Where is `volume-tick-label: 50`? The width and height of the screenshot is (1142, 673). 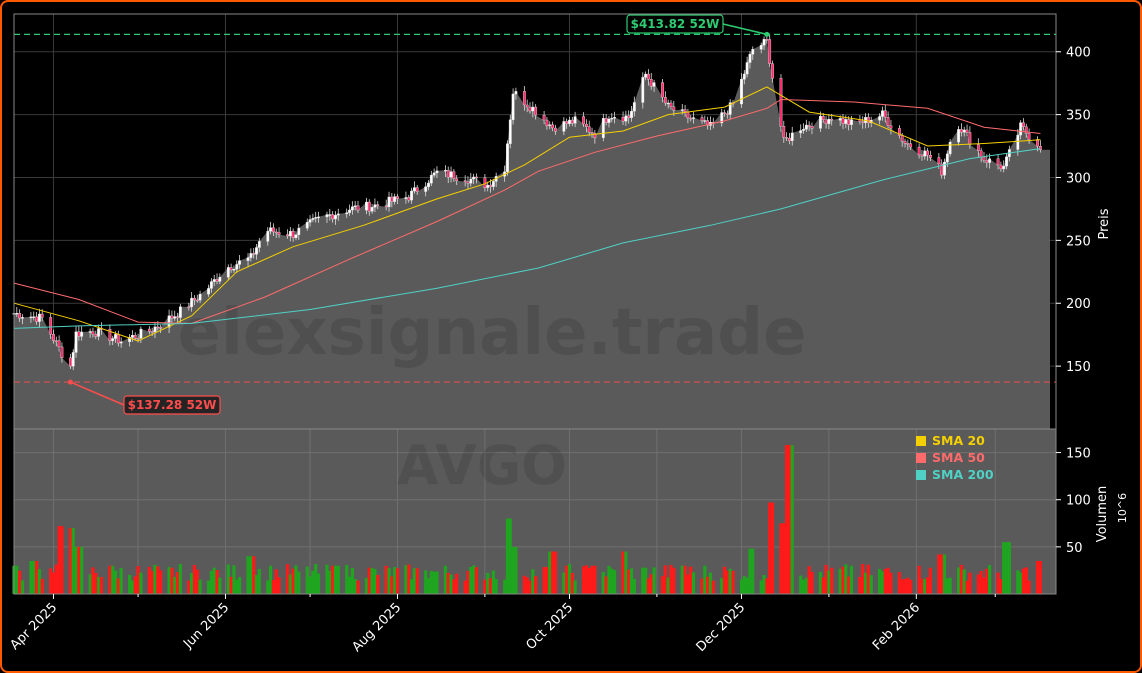
volume-tick-label: 50 is located at coordinates (1074, 548).